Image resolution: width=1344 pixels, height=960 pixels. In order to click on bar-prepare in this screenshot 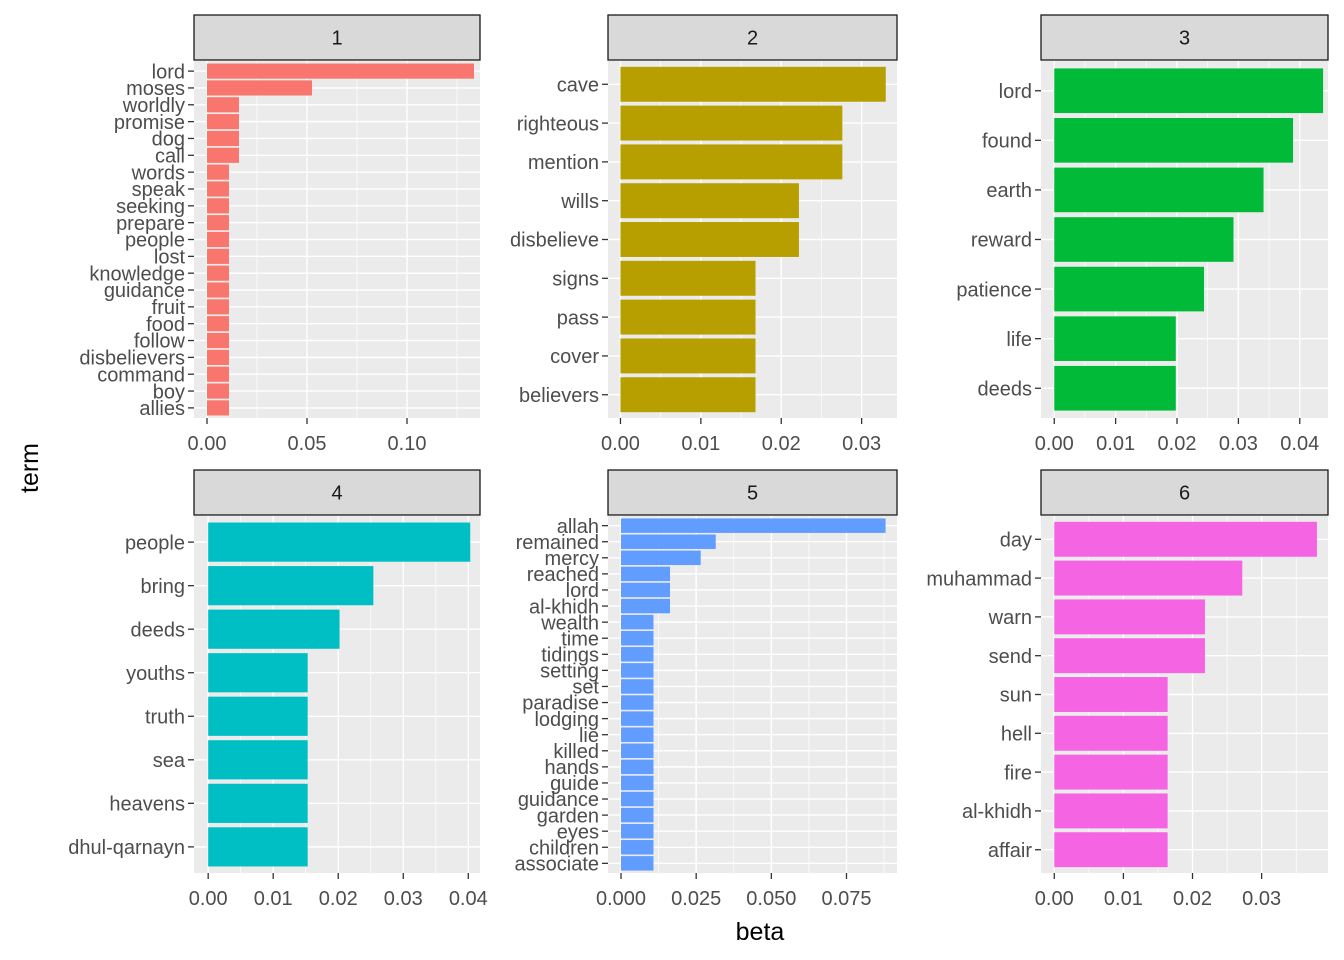, I will do `click(218, 223)`.